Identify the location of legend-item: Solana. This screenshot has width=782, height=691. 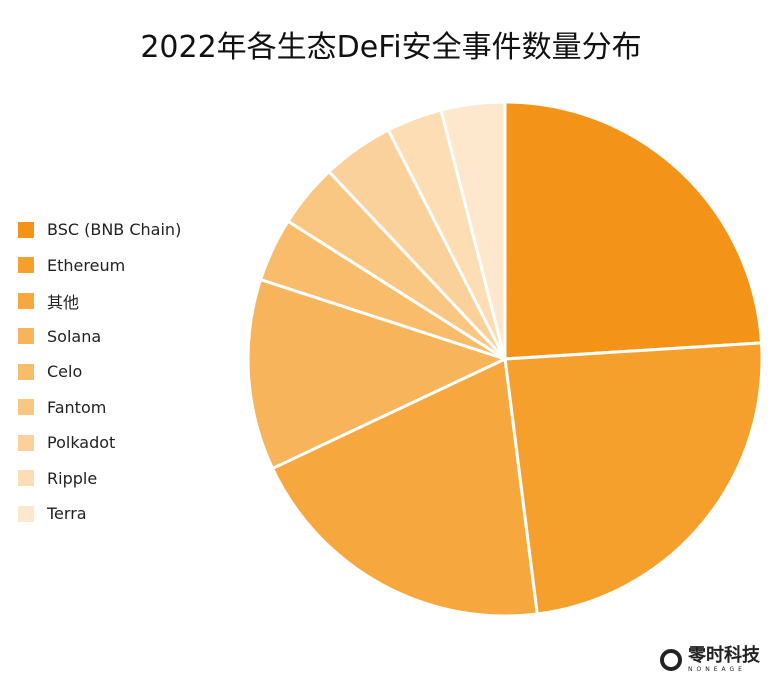
(99, 337).